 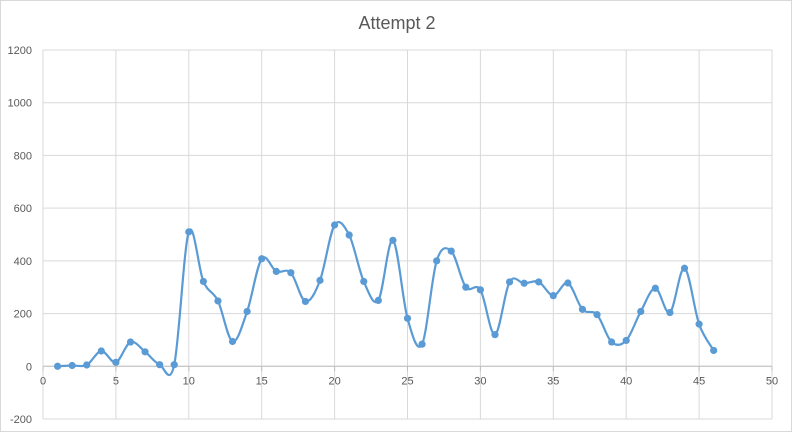 What do you see at coordinates (407, 368) in the screenshot?
I see `x-axis-baseline` at bounding box center [407, 368].